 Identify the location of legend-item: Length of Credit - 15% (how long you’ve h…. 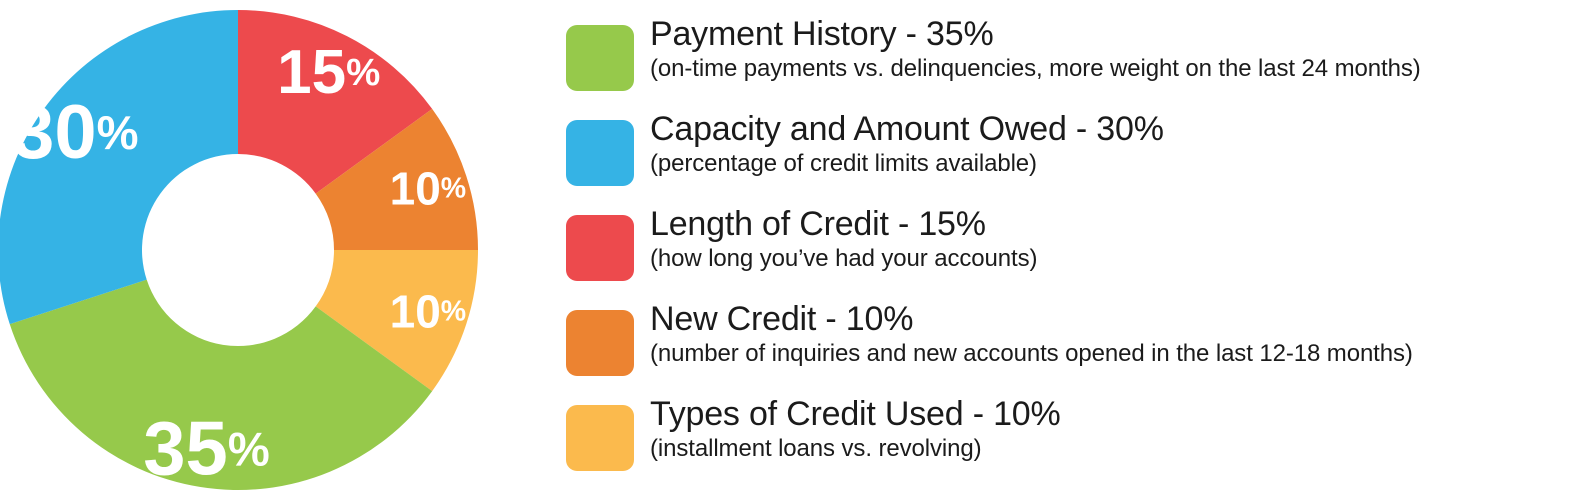
(1069, 251).